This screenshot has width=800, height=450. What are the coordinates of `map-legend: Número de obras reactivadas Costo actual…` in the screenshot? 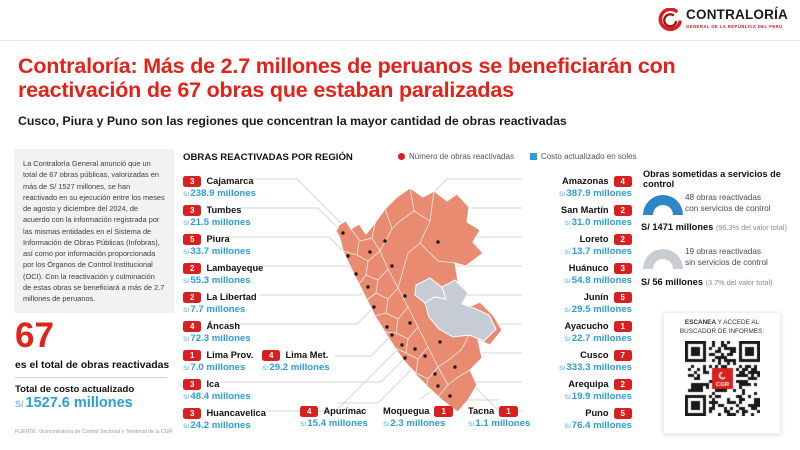 It's located at (517, 156).